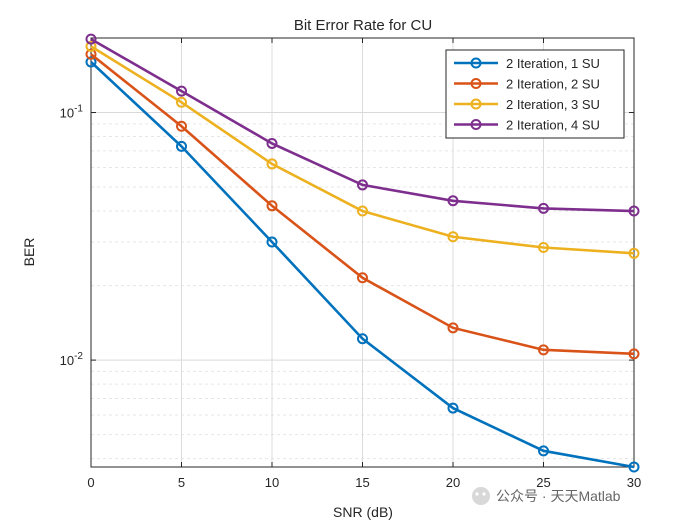 Image resolution: width=700 pixels, height=525 pixels. Describe the element at coordinates (553, 63) in the screenshot. I see `legend-label-1: 2 Iteration, 1 SU` at that location.